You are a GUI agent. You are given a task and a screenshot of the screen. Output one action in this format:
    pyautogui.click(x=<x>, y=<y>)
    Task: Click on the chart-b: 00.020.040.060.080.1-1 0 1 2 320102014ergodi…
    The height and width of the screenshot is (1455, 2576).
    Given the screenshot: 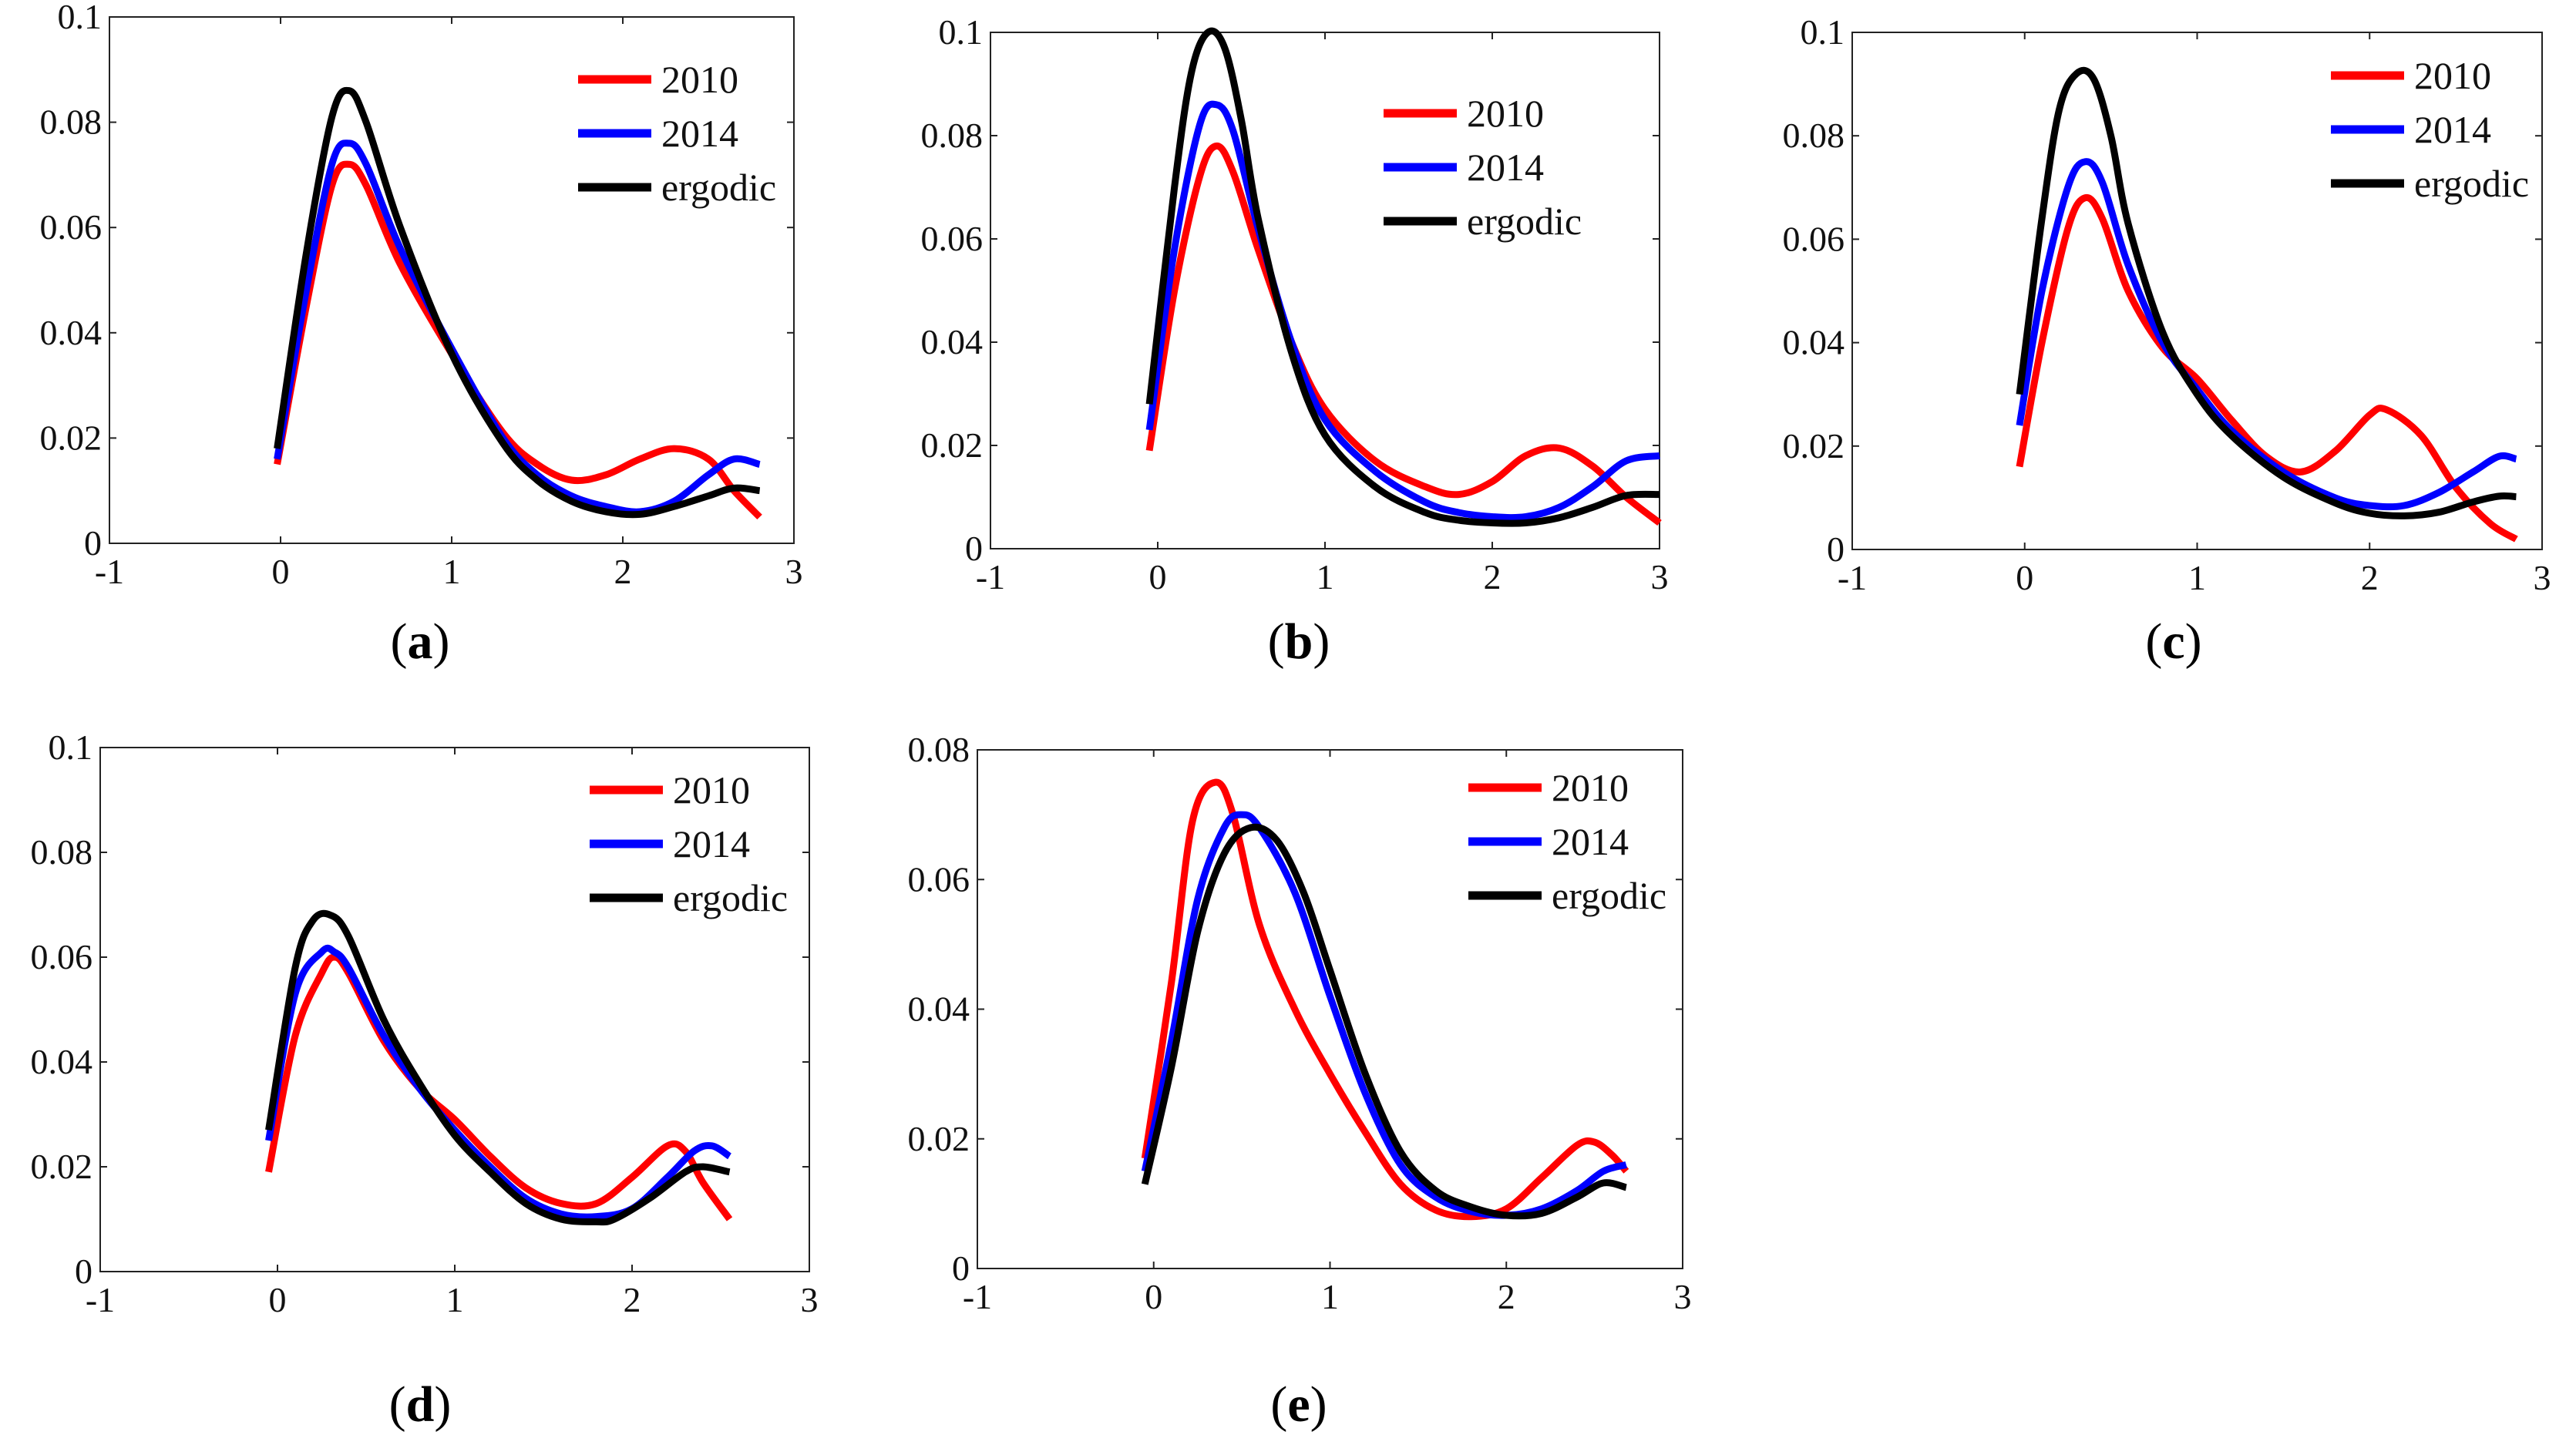 What is the action you would take?
    pyautogui.click(x=1295, y=304)
    